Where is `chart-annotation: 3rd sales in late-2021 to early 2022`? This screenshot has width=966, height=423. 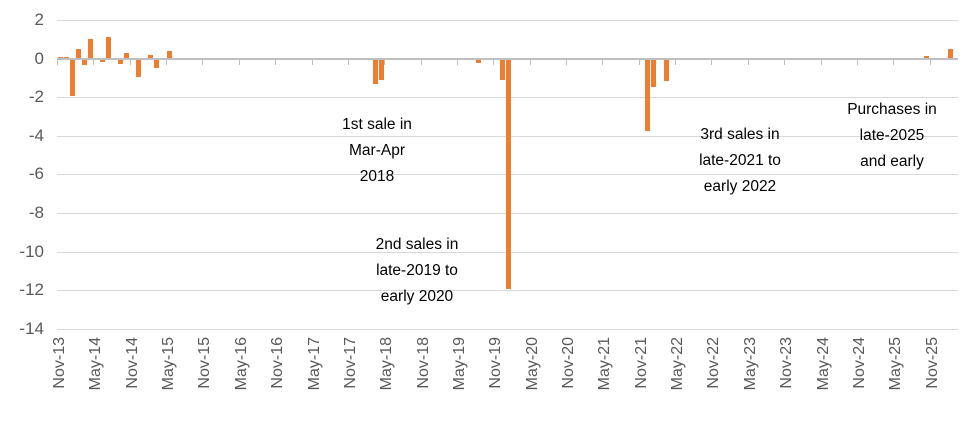 chart-annotation: 3rd sales in late-2021 to early 2022 is located at coordinates (740, 160).